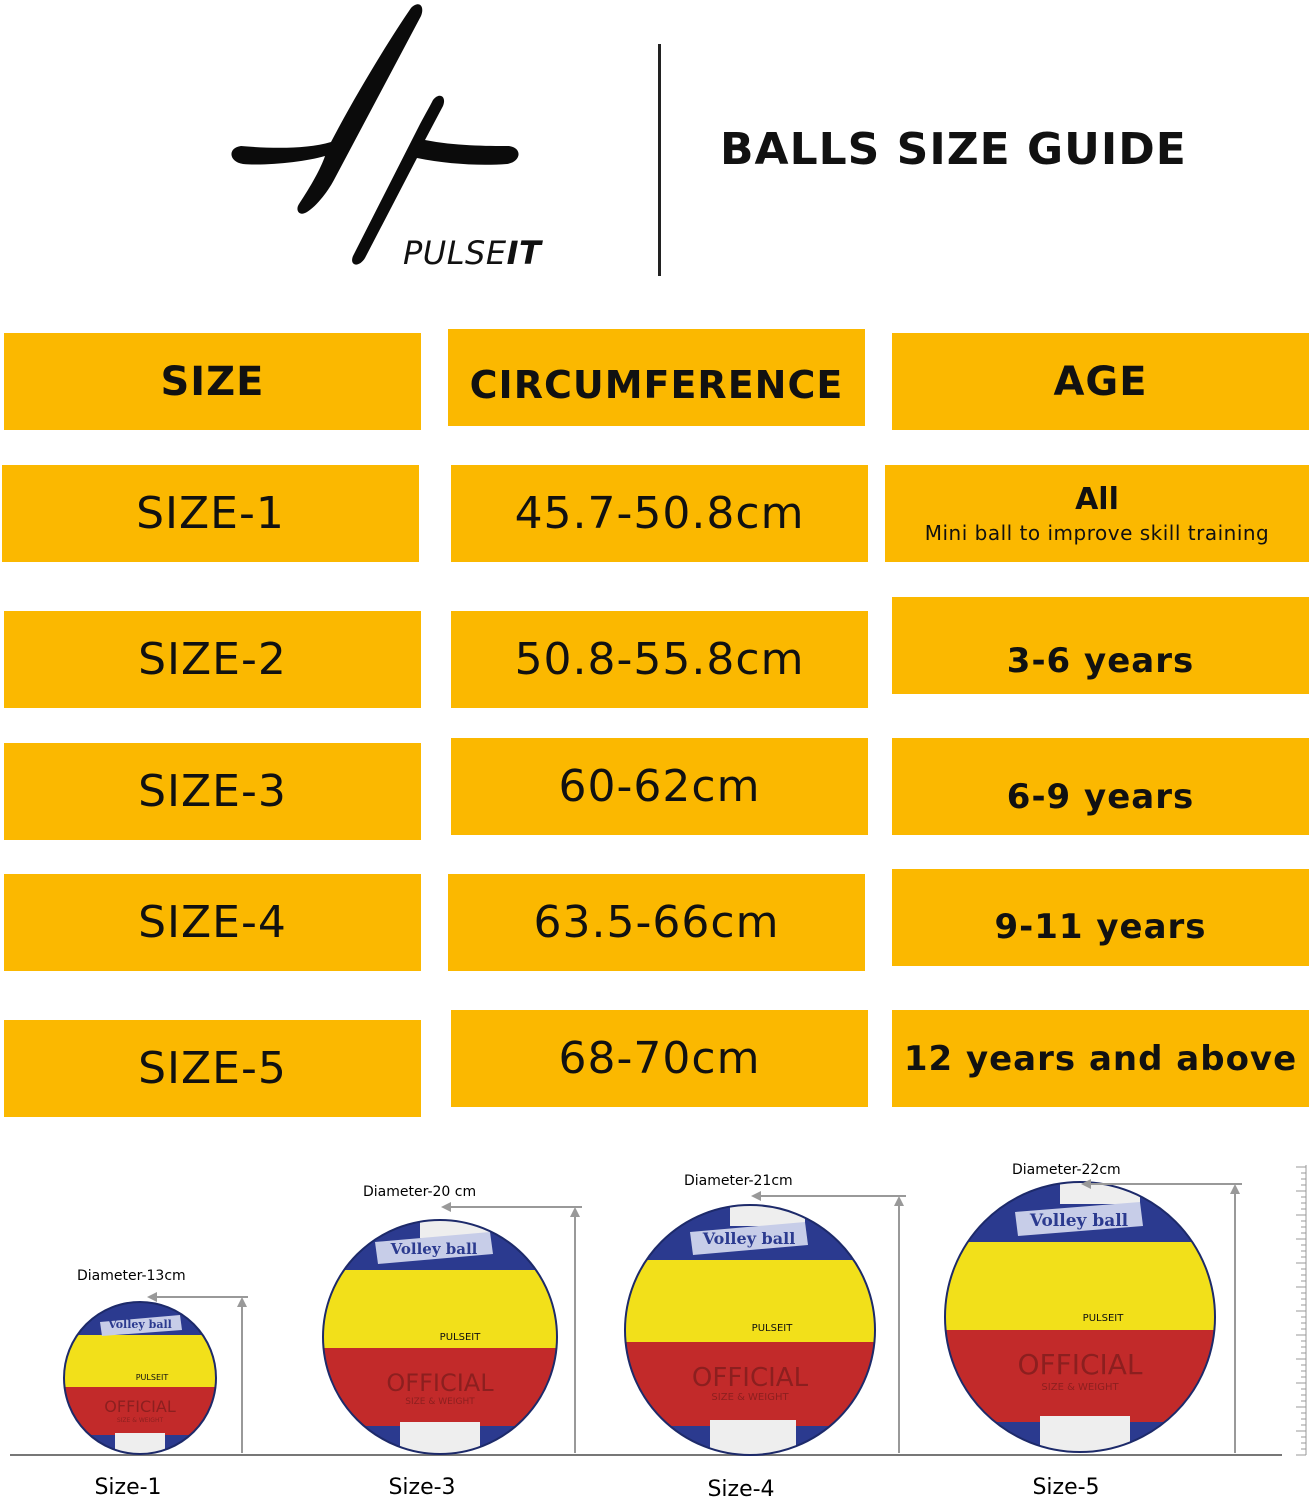 The height and width of the screenshot is (1500, 1316). Describe the element at coordinates (524, 253) in the screenshot. I see `brand-suffix: IT` at that location.